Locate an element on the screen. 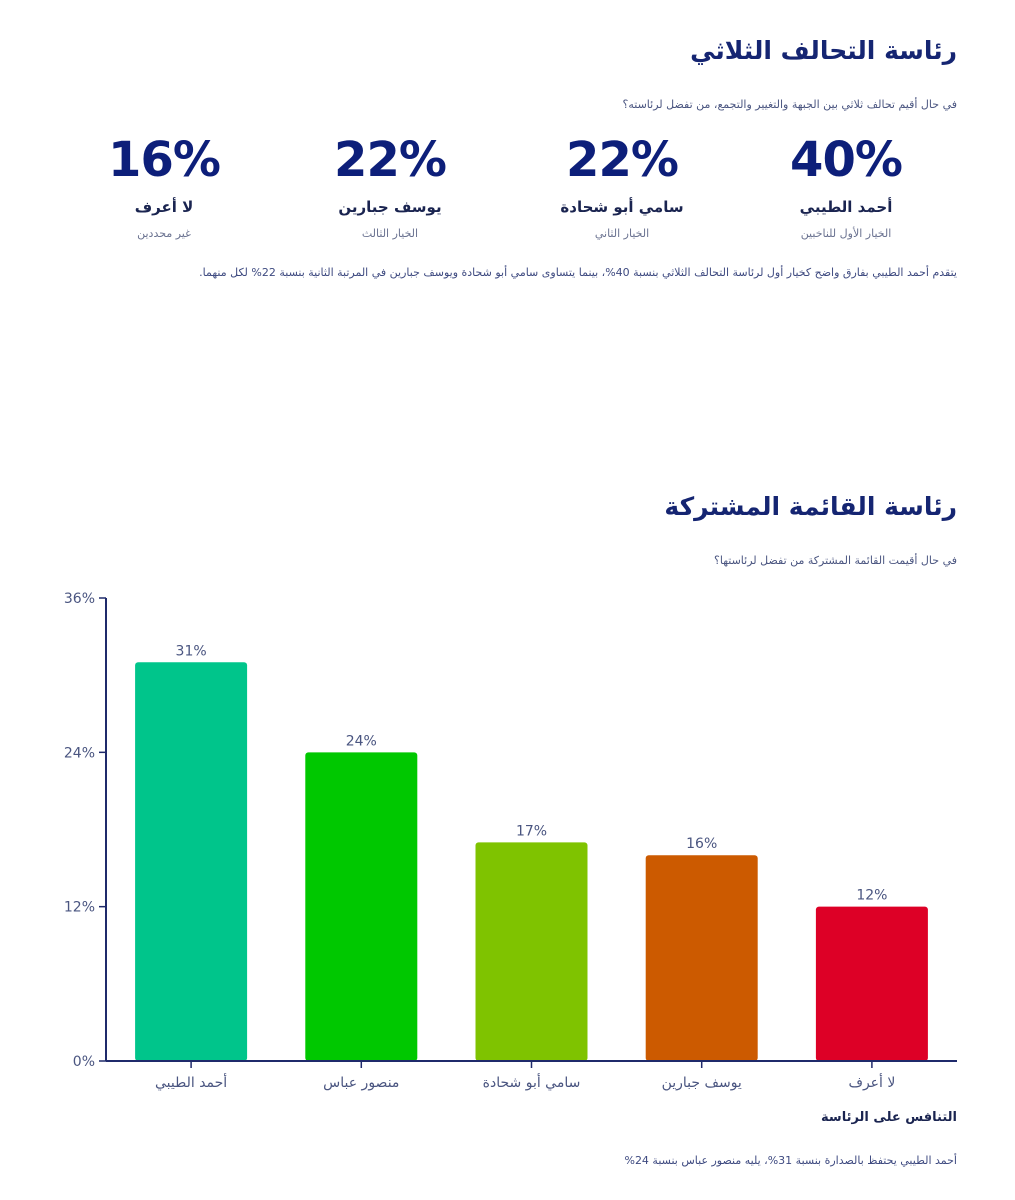 This screenshot has height=1200, width=1015. section1-title: رئاسة التحالف الثلاثي is located at coordinates (823, 50).